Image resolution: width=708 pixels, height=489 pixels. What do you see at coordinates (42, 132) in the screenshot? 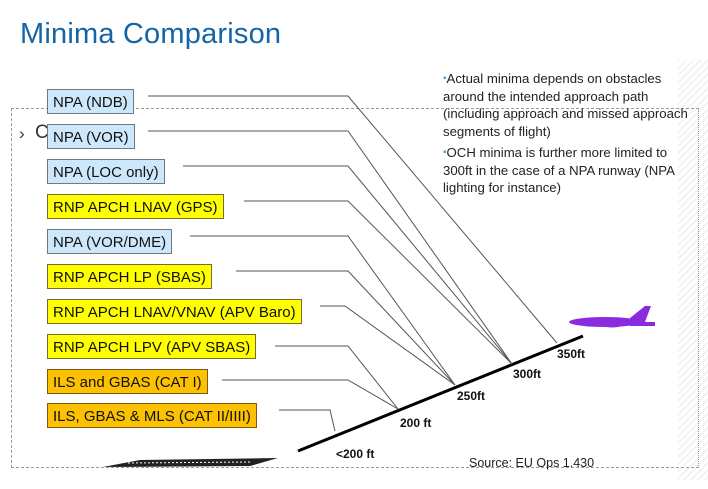
I see `bullet-partial-text: C` at bounding box center [42, 132].